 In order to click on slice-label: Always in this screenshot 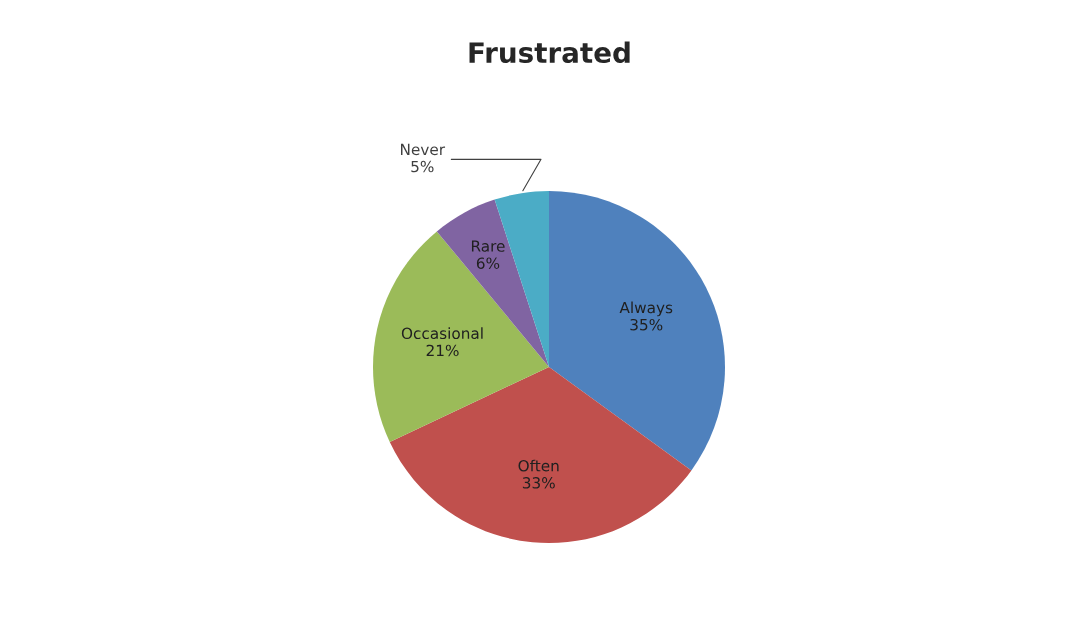, I will do `click(646, 309)`.